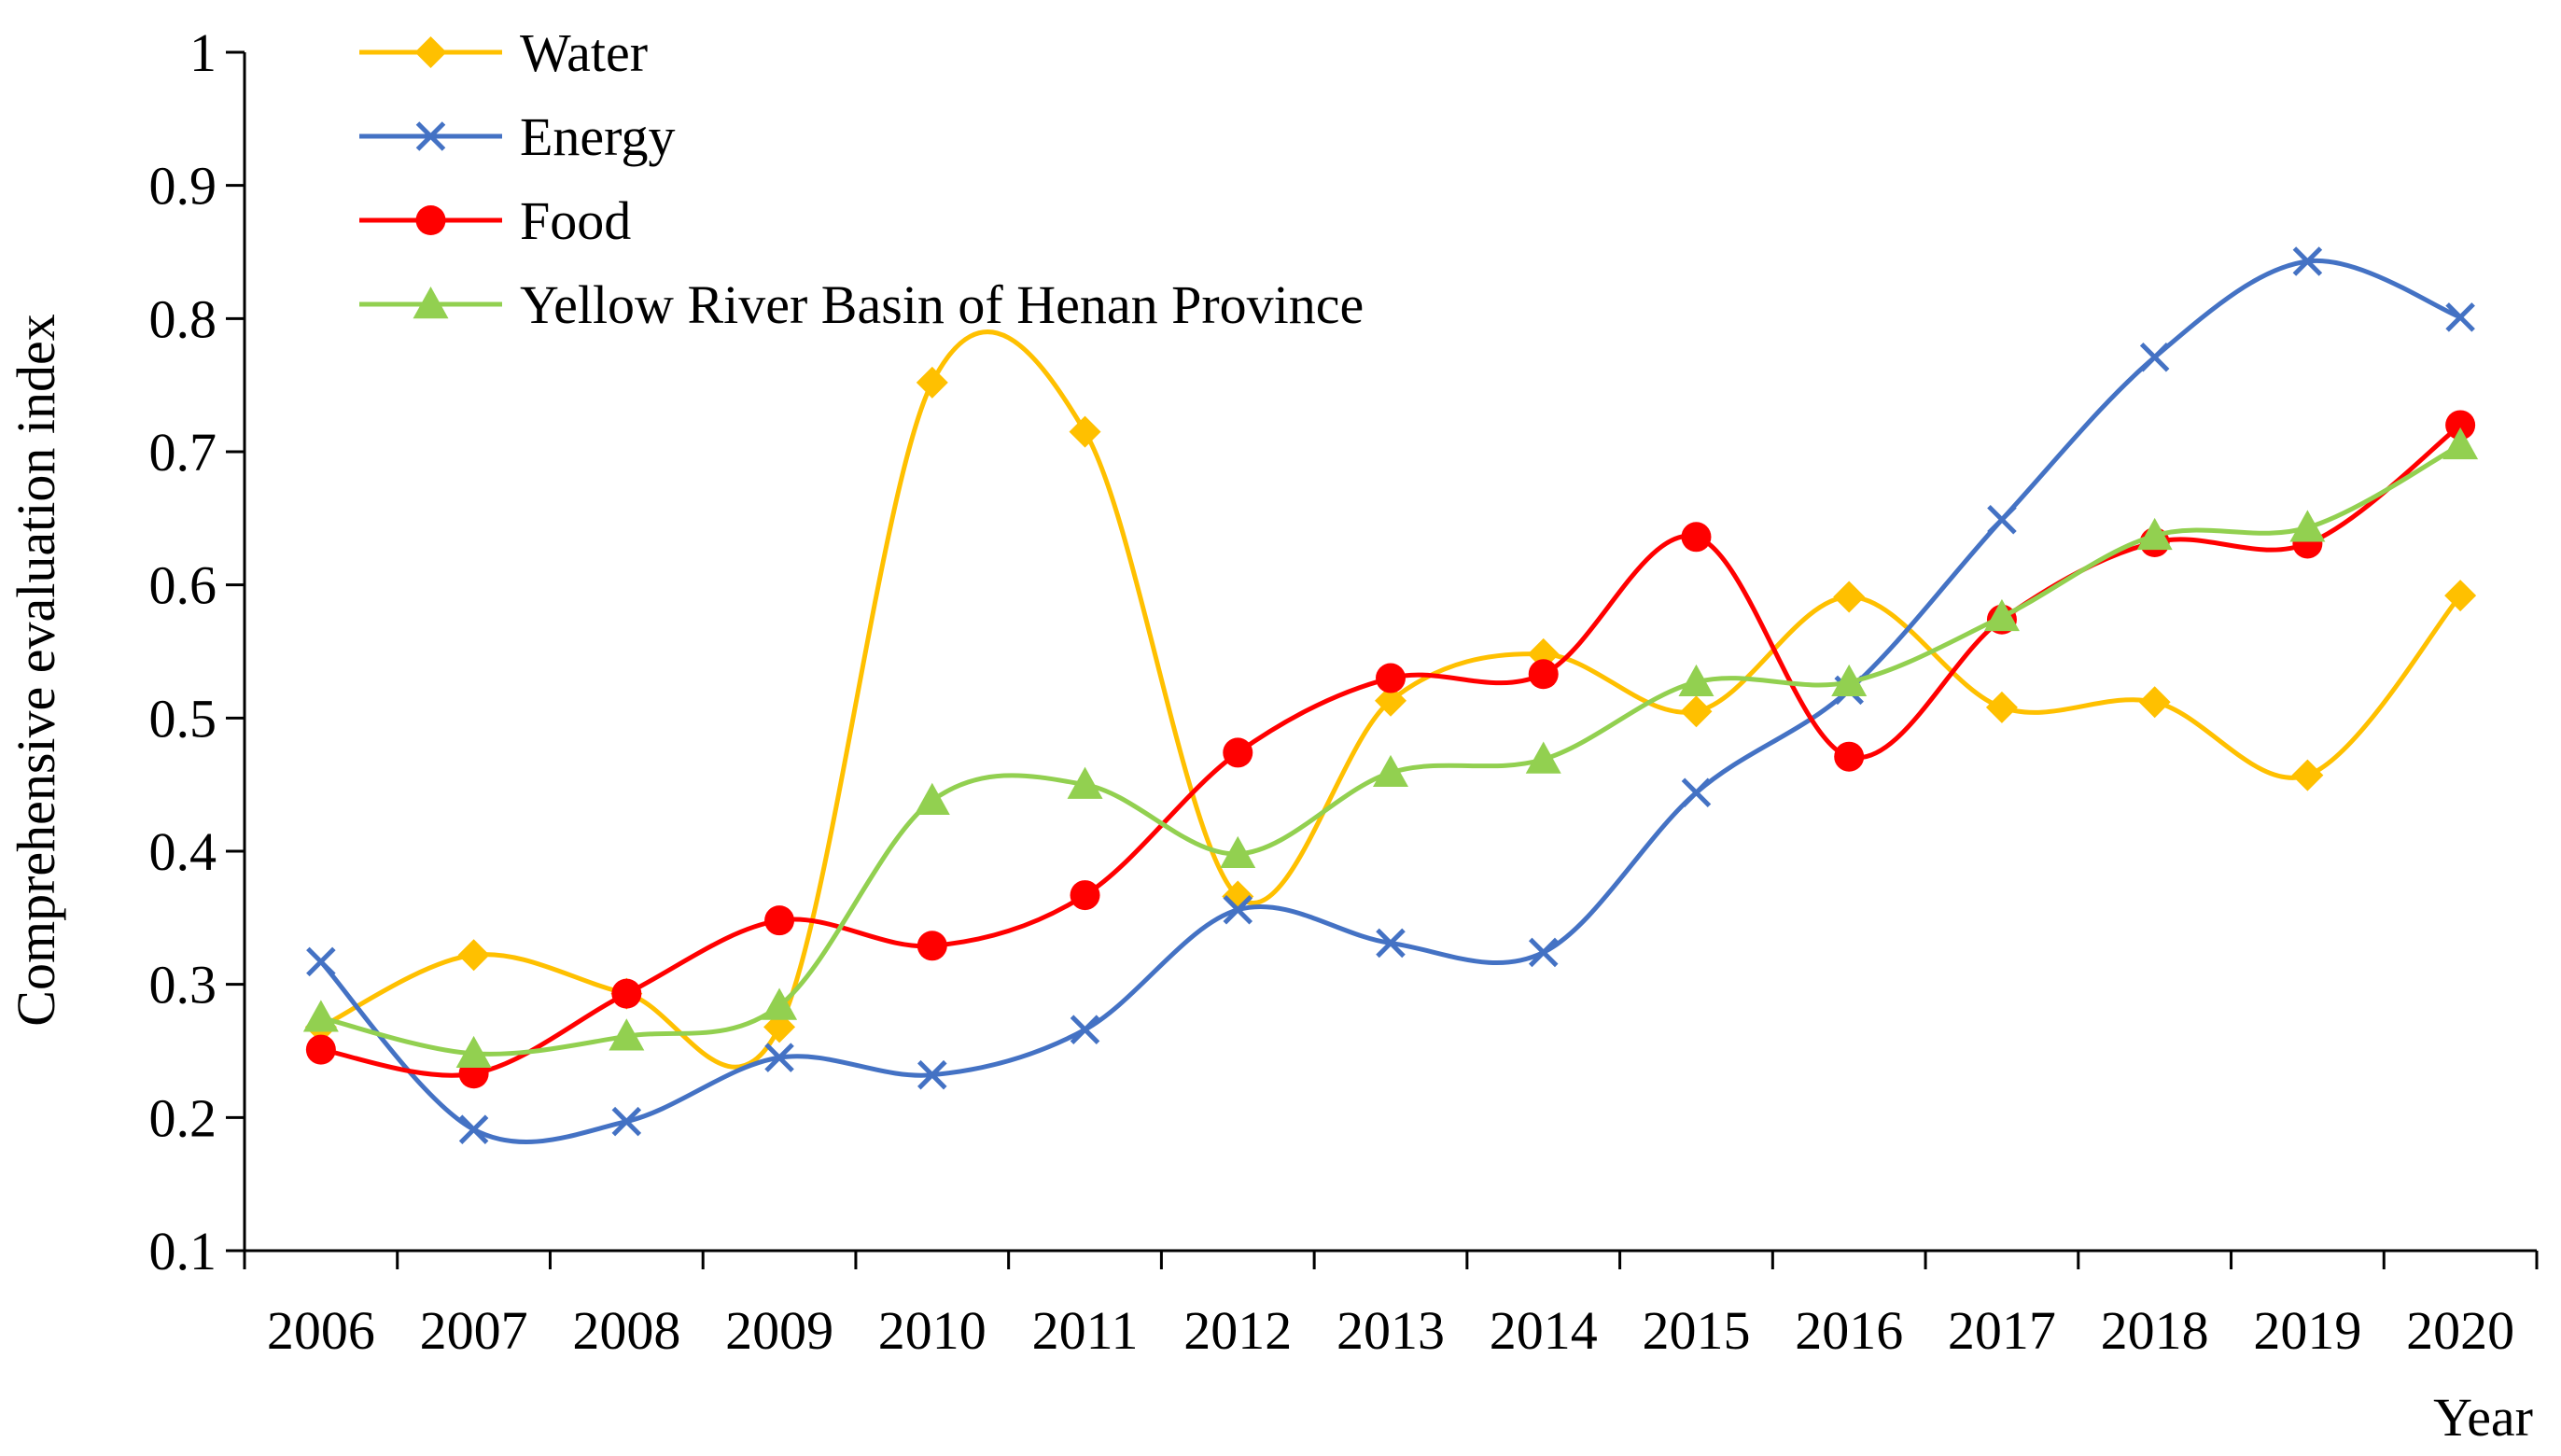 This screenshot has width=2561, height=1456. I want to click on x-tick-label: 2018, so click(2155, 1330).